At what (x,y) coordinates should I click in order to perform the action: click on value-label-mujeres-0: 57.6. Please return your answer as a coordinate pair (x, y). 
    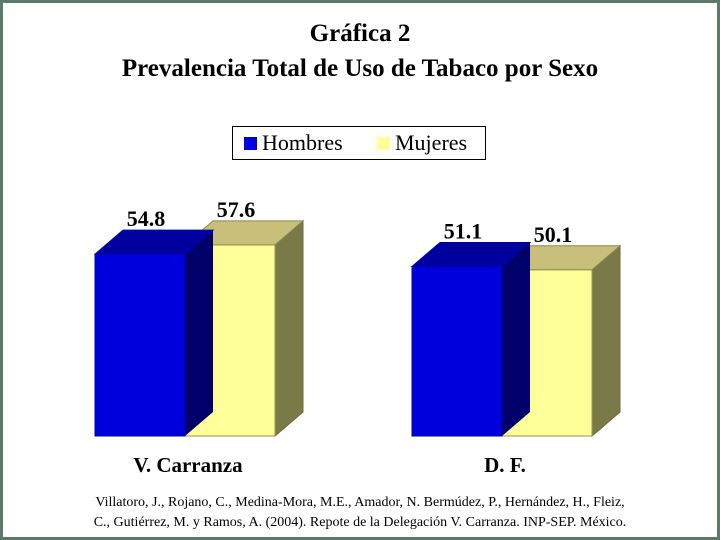
    Looking at the image, I should click on (236, 209).